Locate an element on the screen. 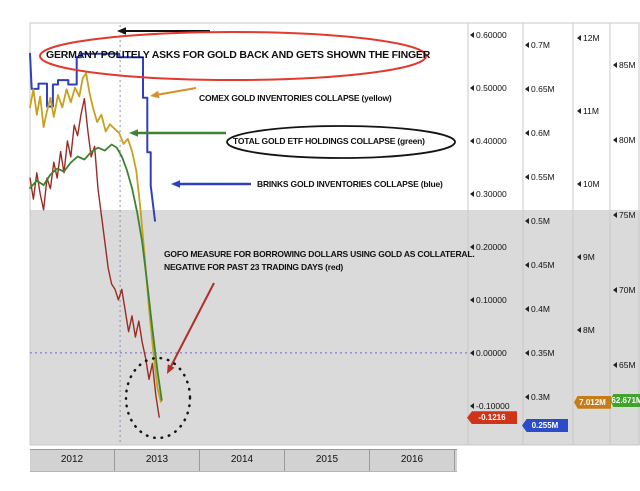 The width and height of the screenshot is (640, 491). tick-etf-75M: 75M is located at coordinates (624, 215).